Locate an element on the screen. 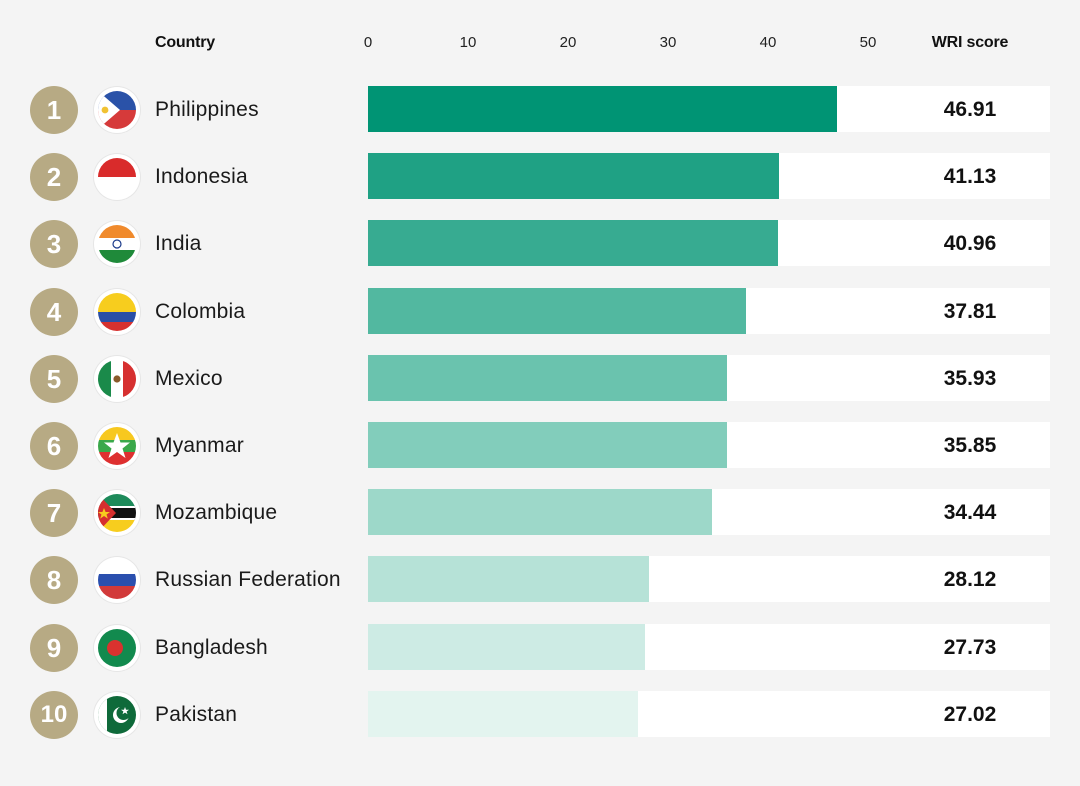  country-label: Colombia is located at coordinates (200, 311).